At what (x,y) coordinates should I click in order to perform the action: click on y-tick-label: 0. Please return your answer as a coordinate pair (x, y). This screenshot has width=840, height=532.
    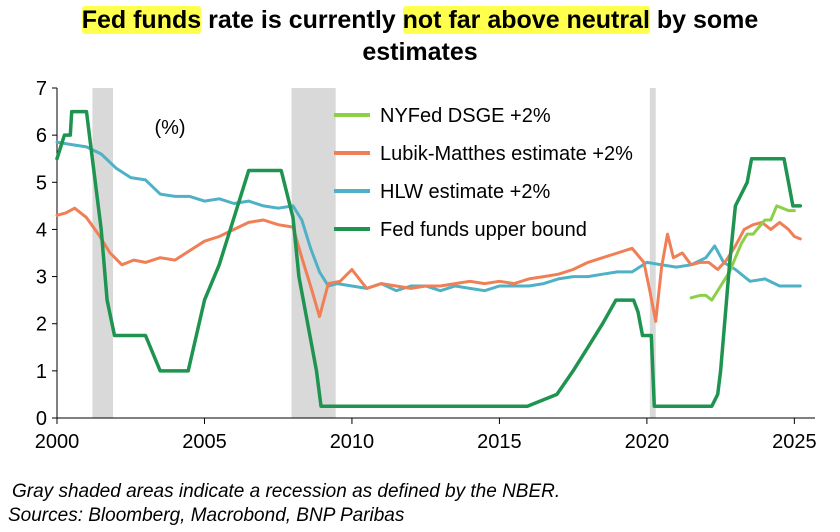
    Looking at the image, I should click on (41, 419).